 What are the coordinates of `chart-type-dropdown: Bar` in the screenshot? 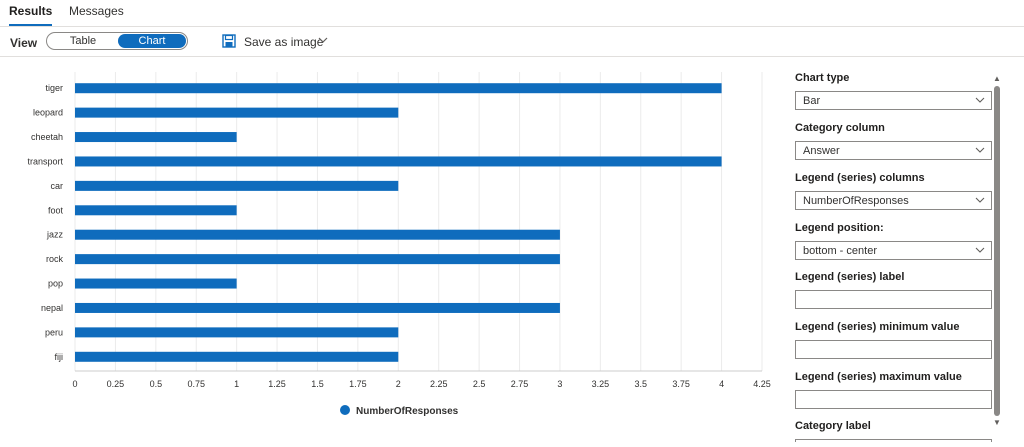 It's located at (893, 100).